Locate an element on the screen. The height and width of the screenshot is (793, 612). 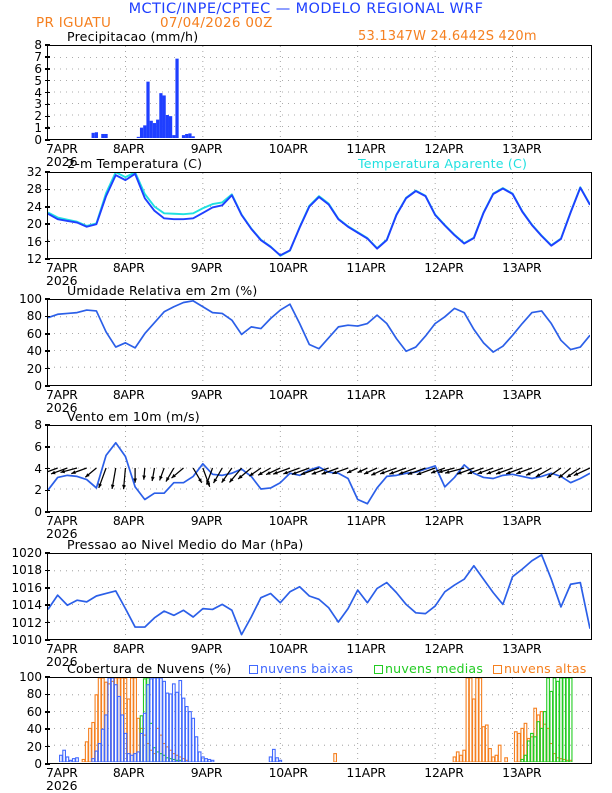
xtick-precipitation-7APR: 7APR is located at coordinates (62, 148).